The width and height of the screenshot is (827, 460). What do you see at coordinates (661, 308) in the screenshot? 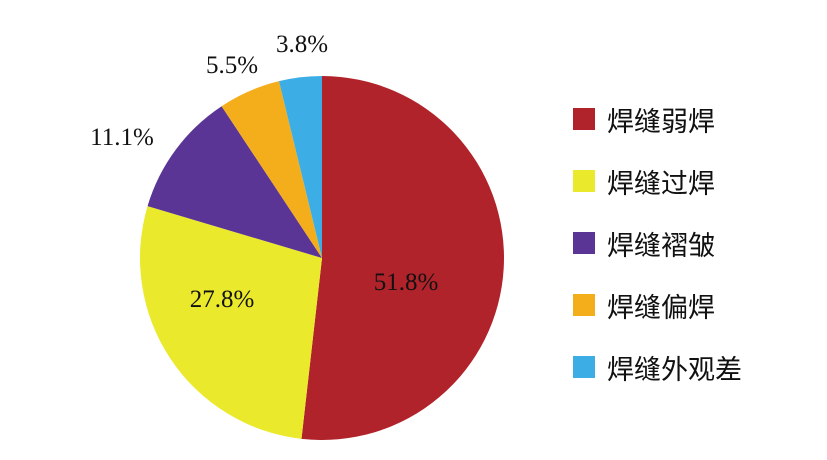
I see `legend-label: 焊缝偏焊` at bounding box center [661, 308].